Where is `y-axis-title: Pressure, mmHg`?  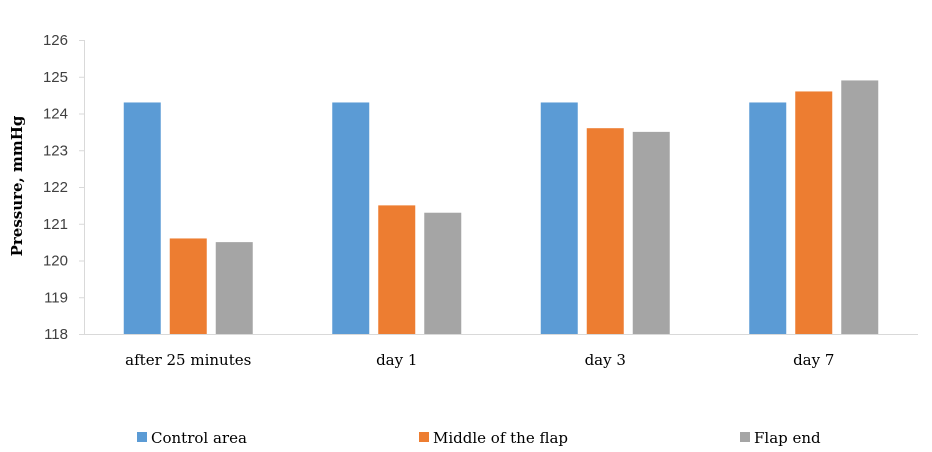
y-axis-title: Pressure, mmHg is located at coordinates (17, 185).